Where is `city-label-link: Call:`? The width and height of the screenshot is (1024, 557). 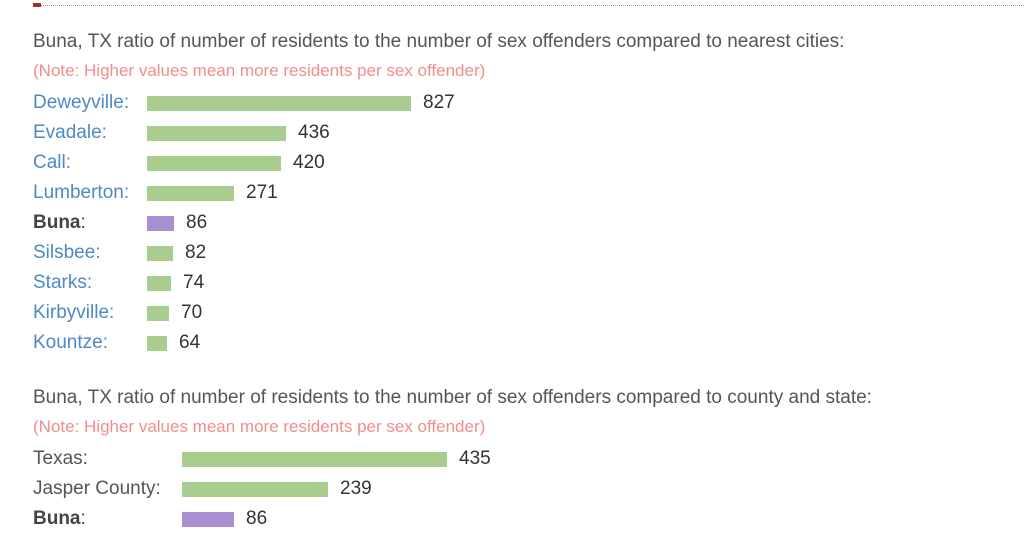
city-label-link: Call: is located at coordinates (52, 162).